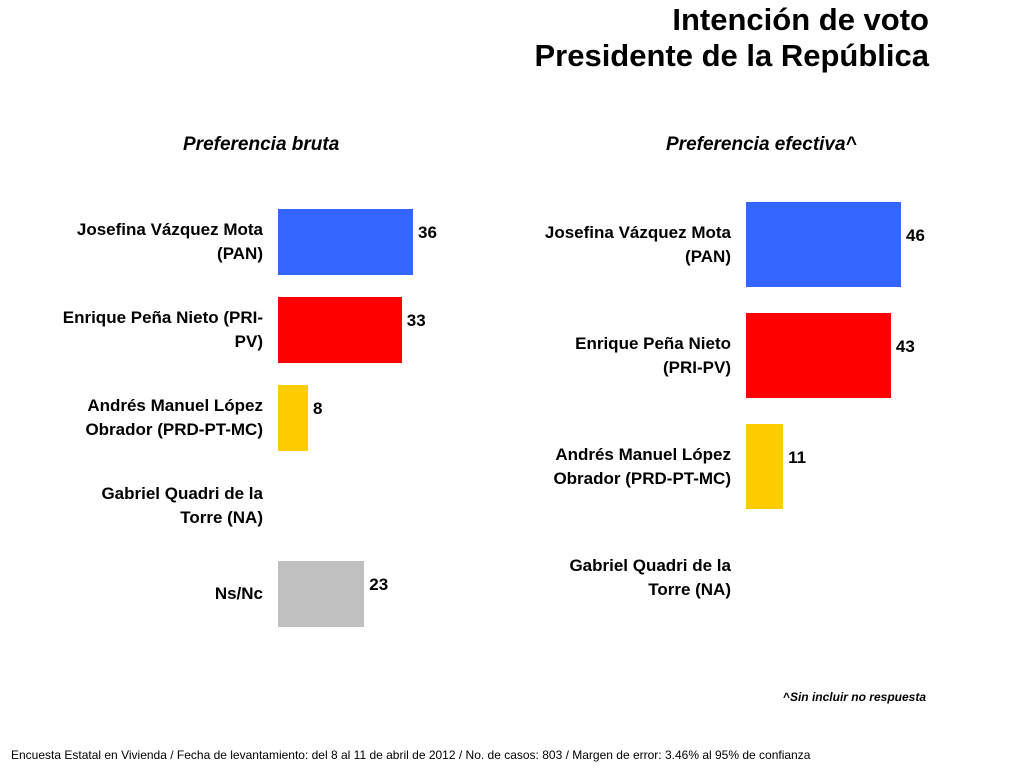  What do you see at coordinates (427, 232) in the screenshot?
I see `data-label: 36` at bounding box center [427, 232].